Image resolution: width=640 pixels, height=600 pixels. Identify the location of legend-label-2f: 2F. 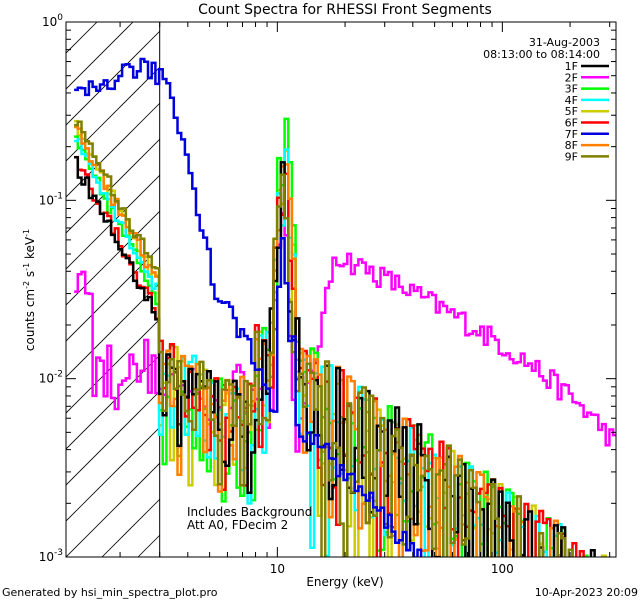
(571, 77).